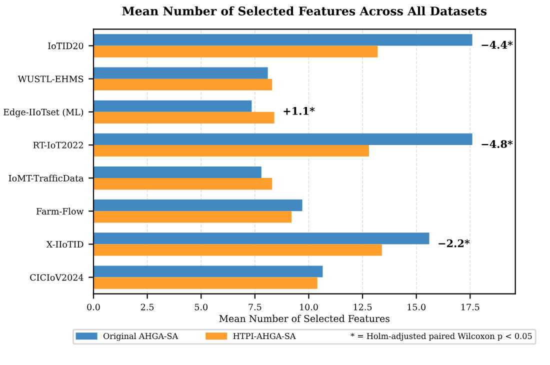 The width and height of the screenshot is (550, 365). Describe the element at coordinates (304, 11) in the screenshot. I see `chart-title: Mean Number of Selected Features Across All Datasets` at that location.